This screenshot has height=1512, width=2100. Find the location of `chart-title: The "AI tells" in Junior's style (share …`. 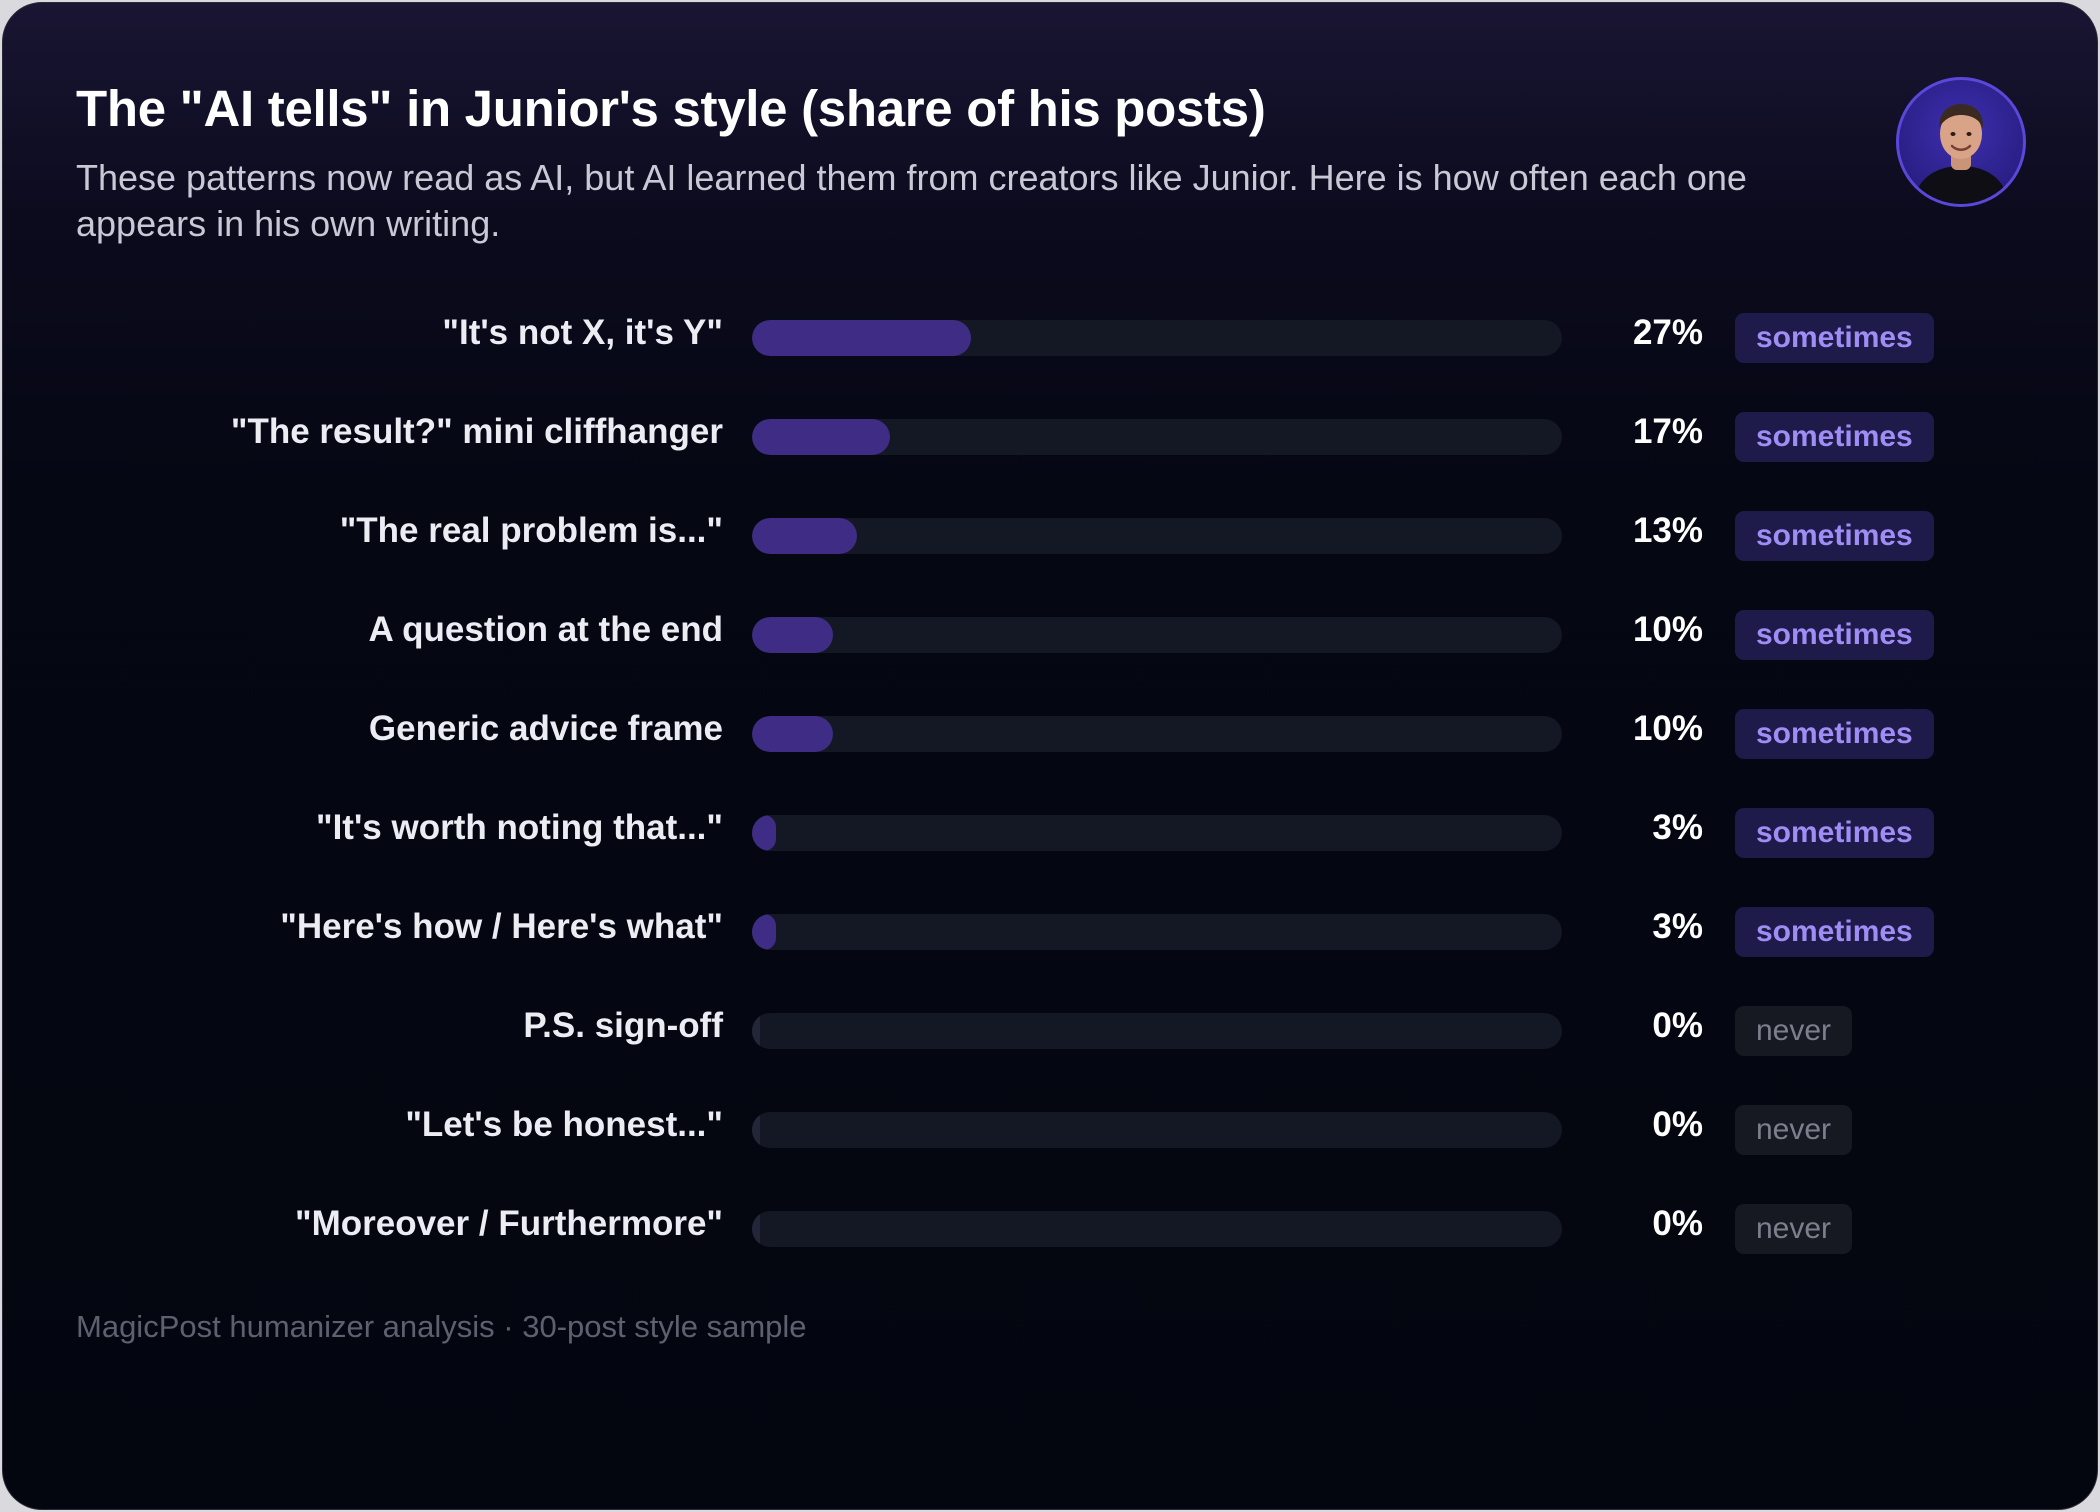

chart-title: The "AI tells" in Junior's style (share … is located at coordinates (671, 108).